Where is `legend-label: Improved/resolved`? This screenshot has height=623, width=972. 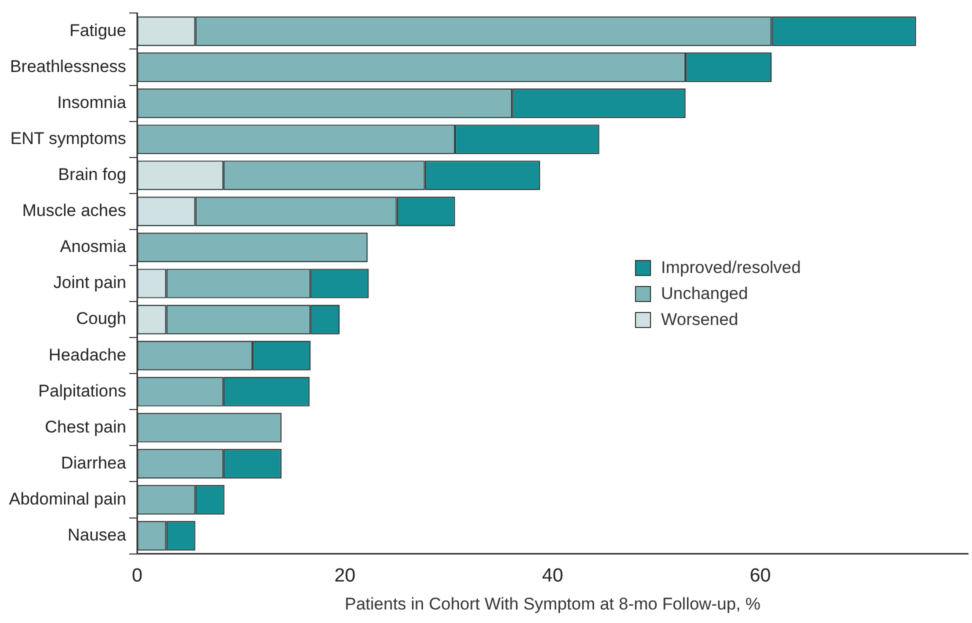
legend-label: Improved/resolved is located at coordinates (731, 268).